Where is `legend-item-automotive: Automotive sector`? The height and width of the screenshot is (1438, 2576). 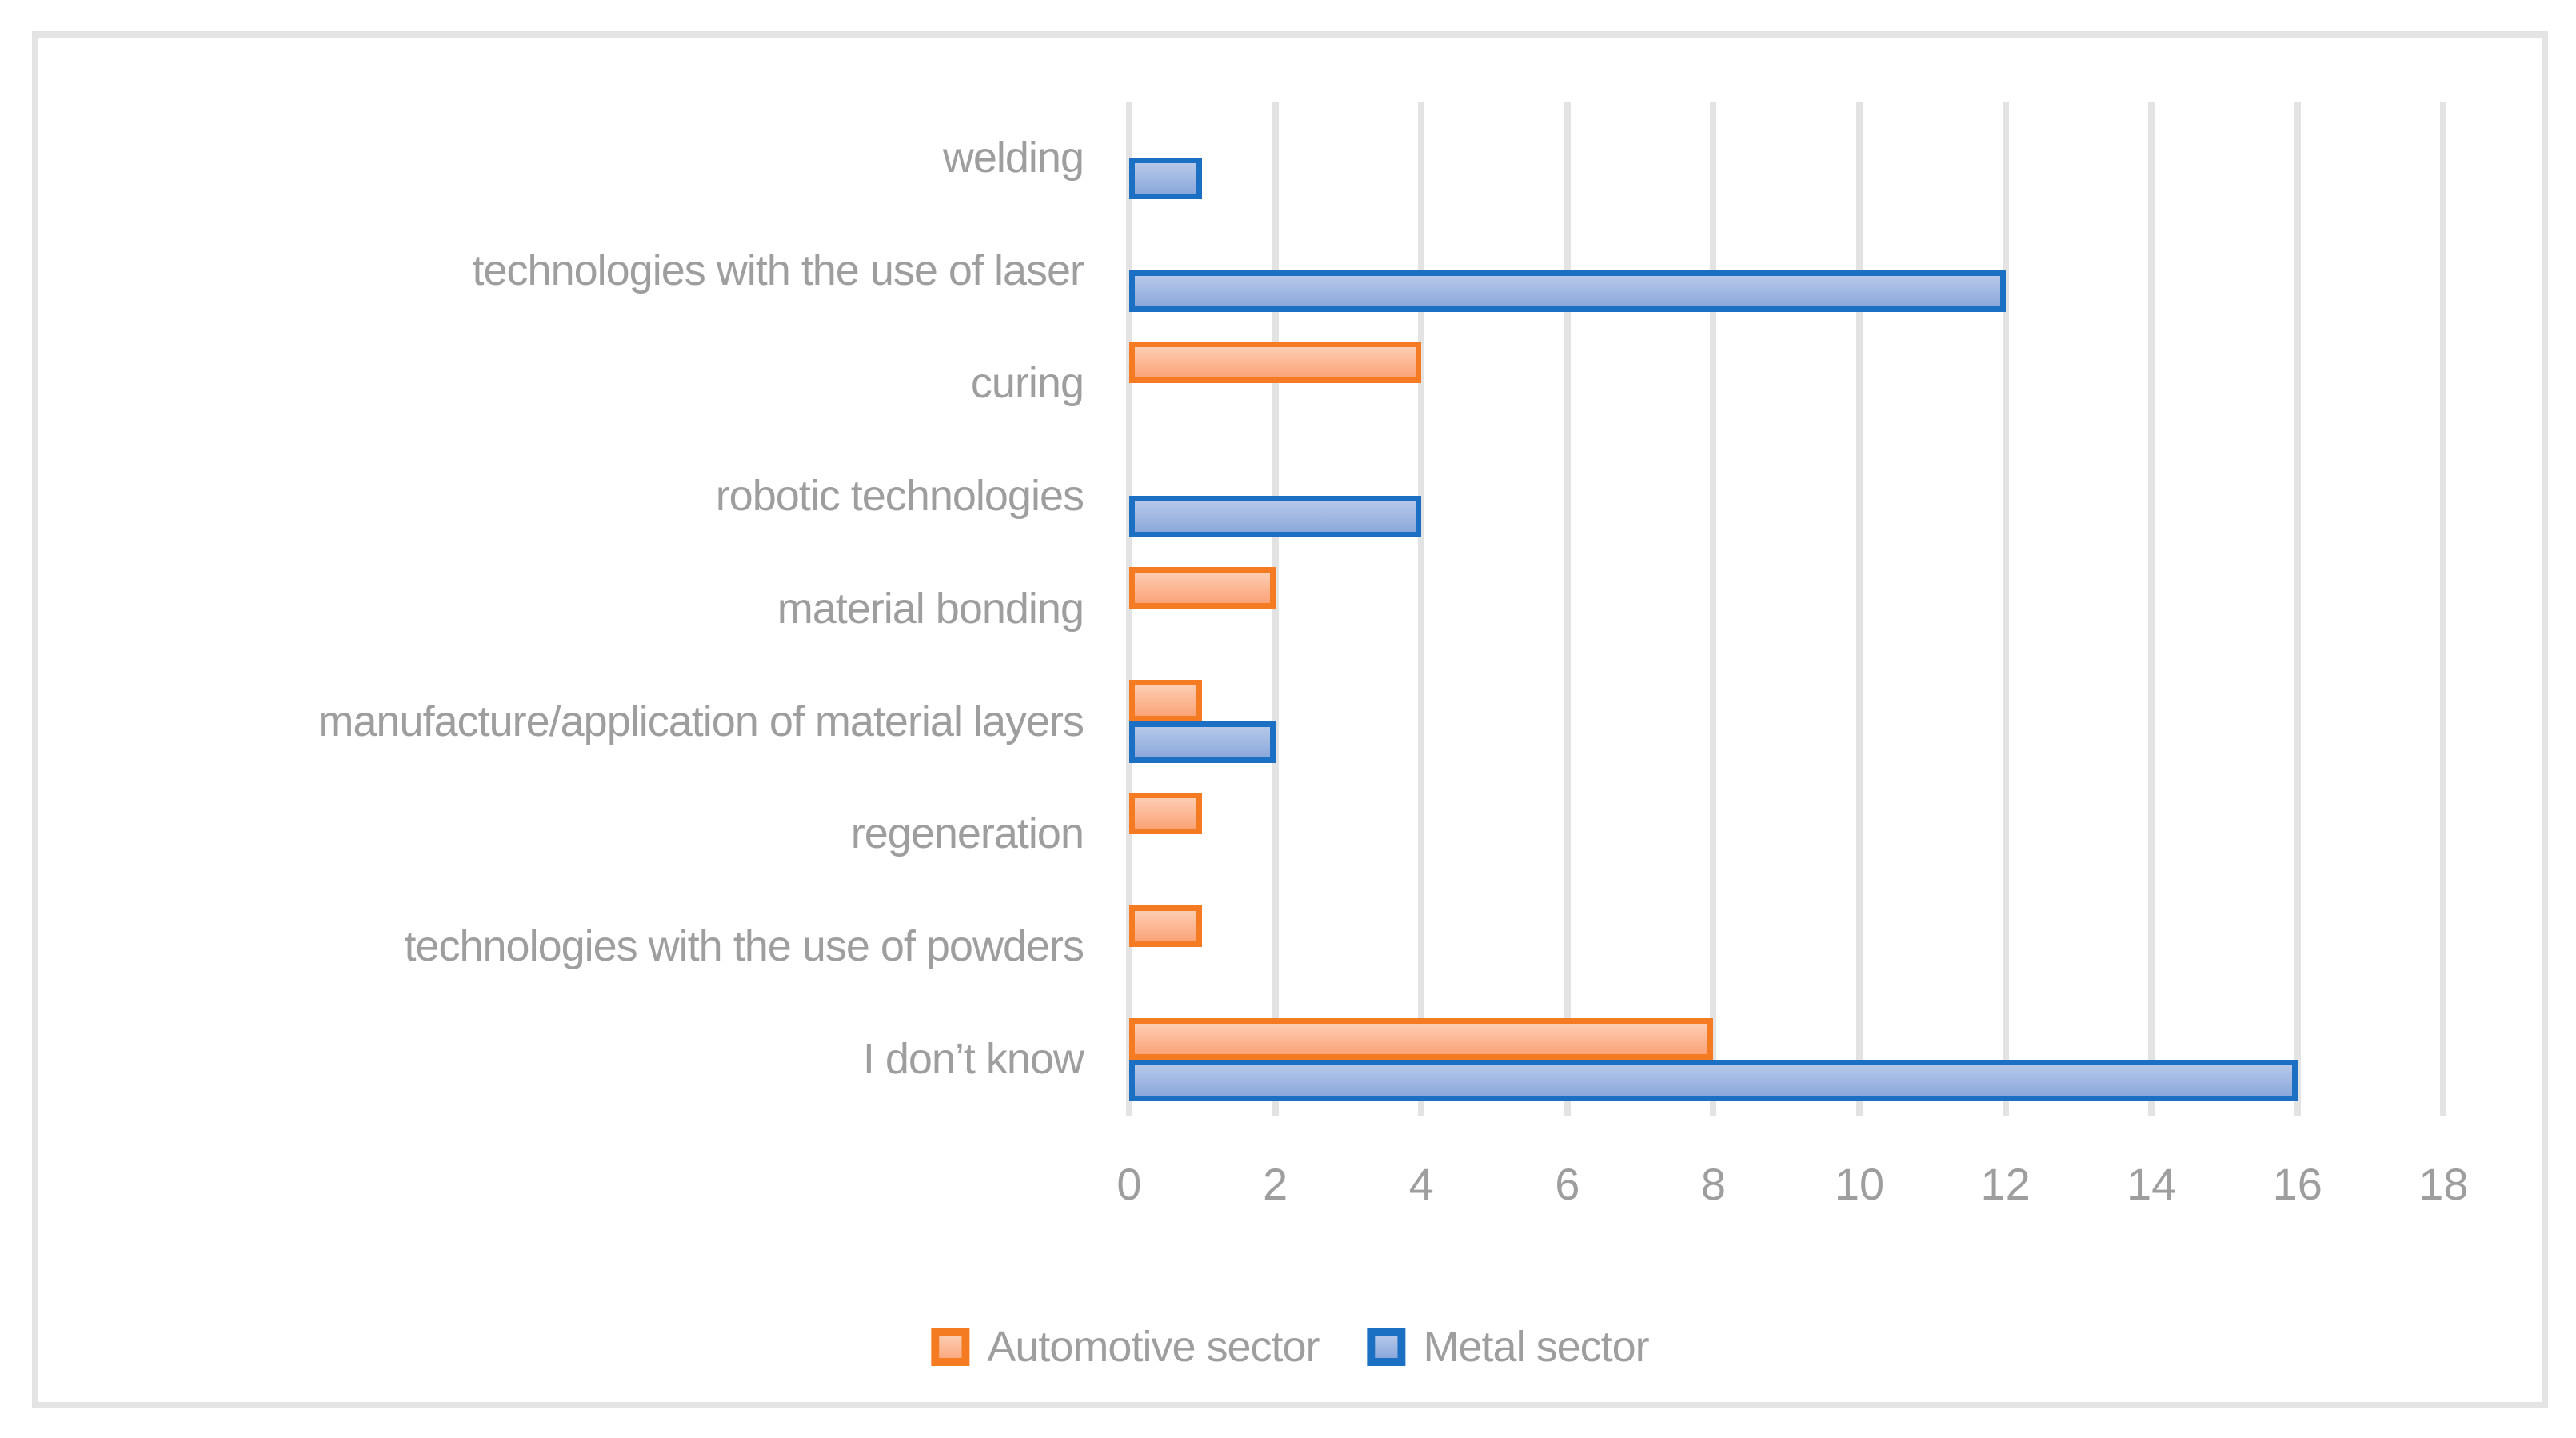 legend-item-automotive: Automotive sector is located at coordinates (1125, 1347).